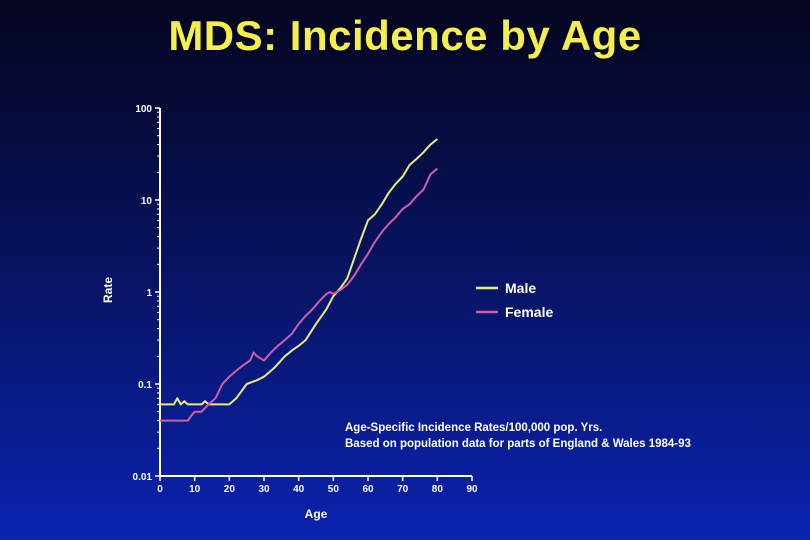  I want to click on x-tick-label: 30, so click(264, 489).